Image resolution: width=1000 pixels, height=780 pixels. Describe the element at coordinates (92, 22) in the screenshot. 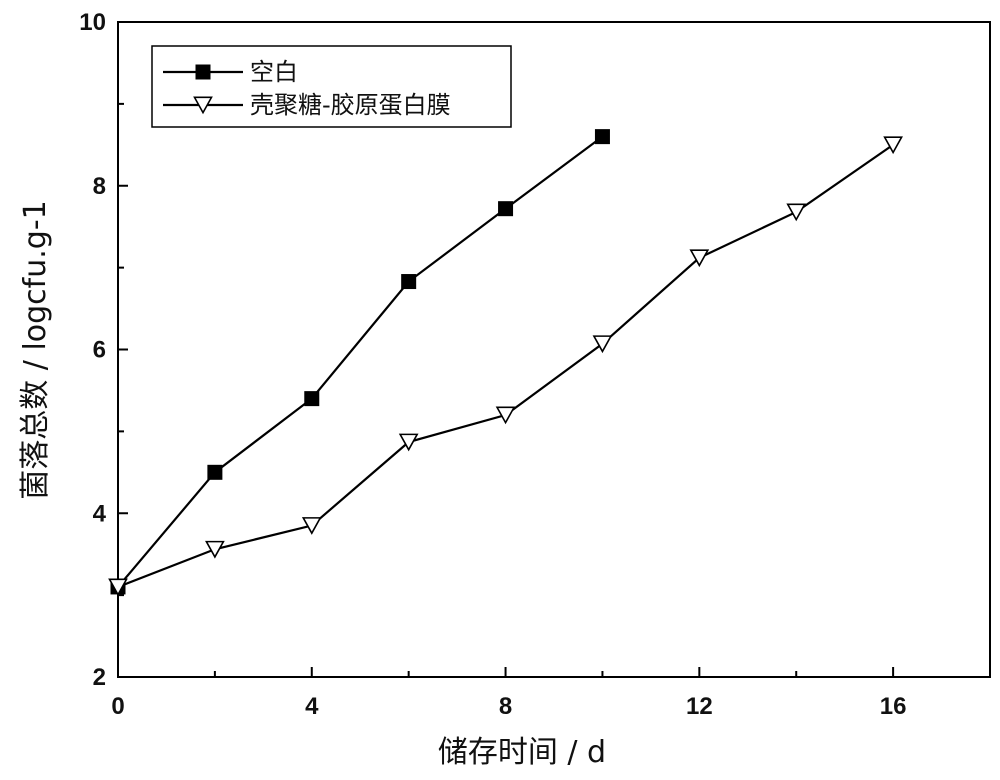

I see `y-tick-label: 10` at that location.